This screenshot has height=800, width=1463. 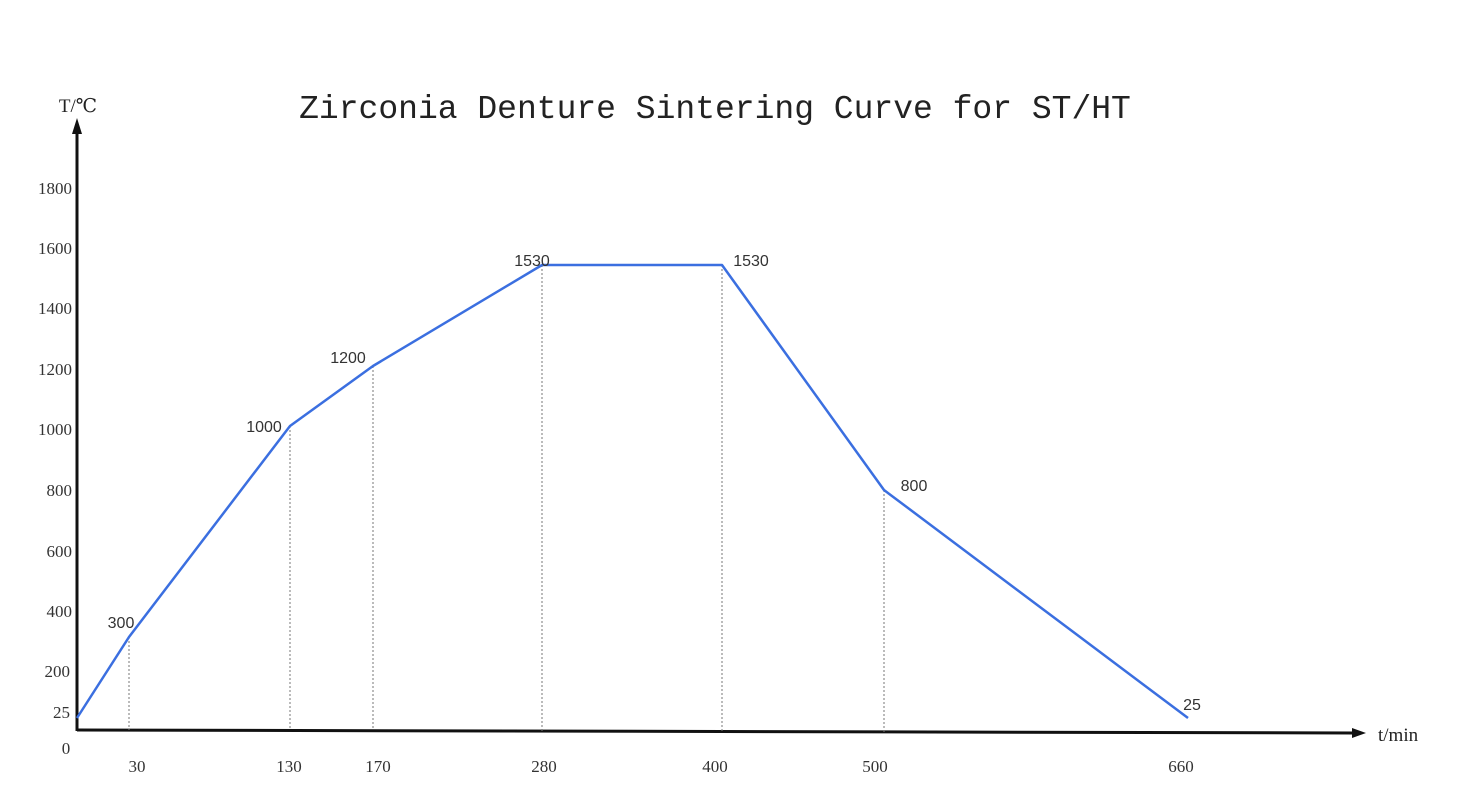 What do you see at coordinates (60, 611) in the screenshot?
I see `y-tick: 400` at bounding box center [60, 611].